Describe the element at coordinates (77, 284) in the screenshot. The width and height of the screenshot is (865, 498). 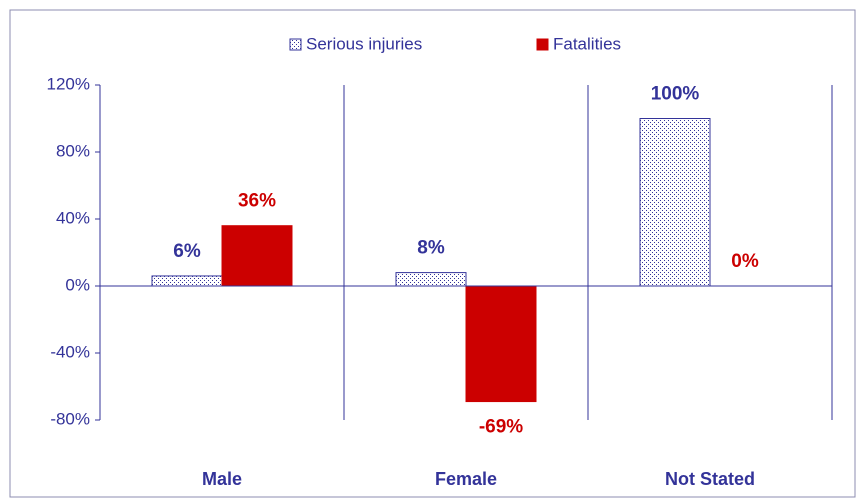
I see `y-tick-label: 0%` at that location.